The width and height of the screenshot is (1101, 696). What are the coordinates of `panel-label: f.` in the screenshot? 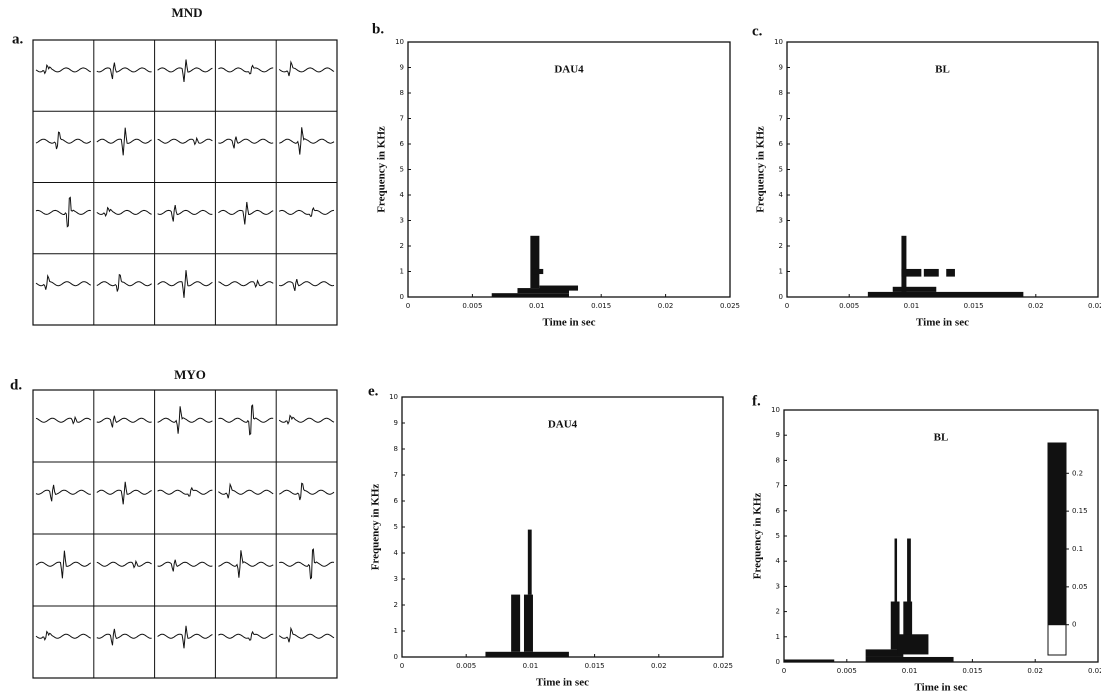 It's located at (756, 401).